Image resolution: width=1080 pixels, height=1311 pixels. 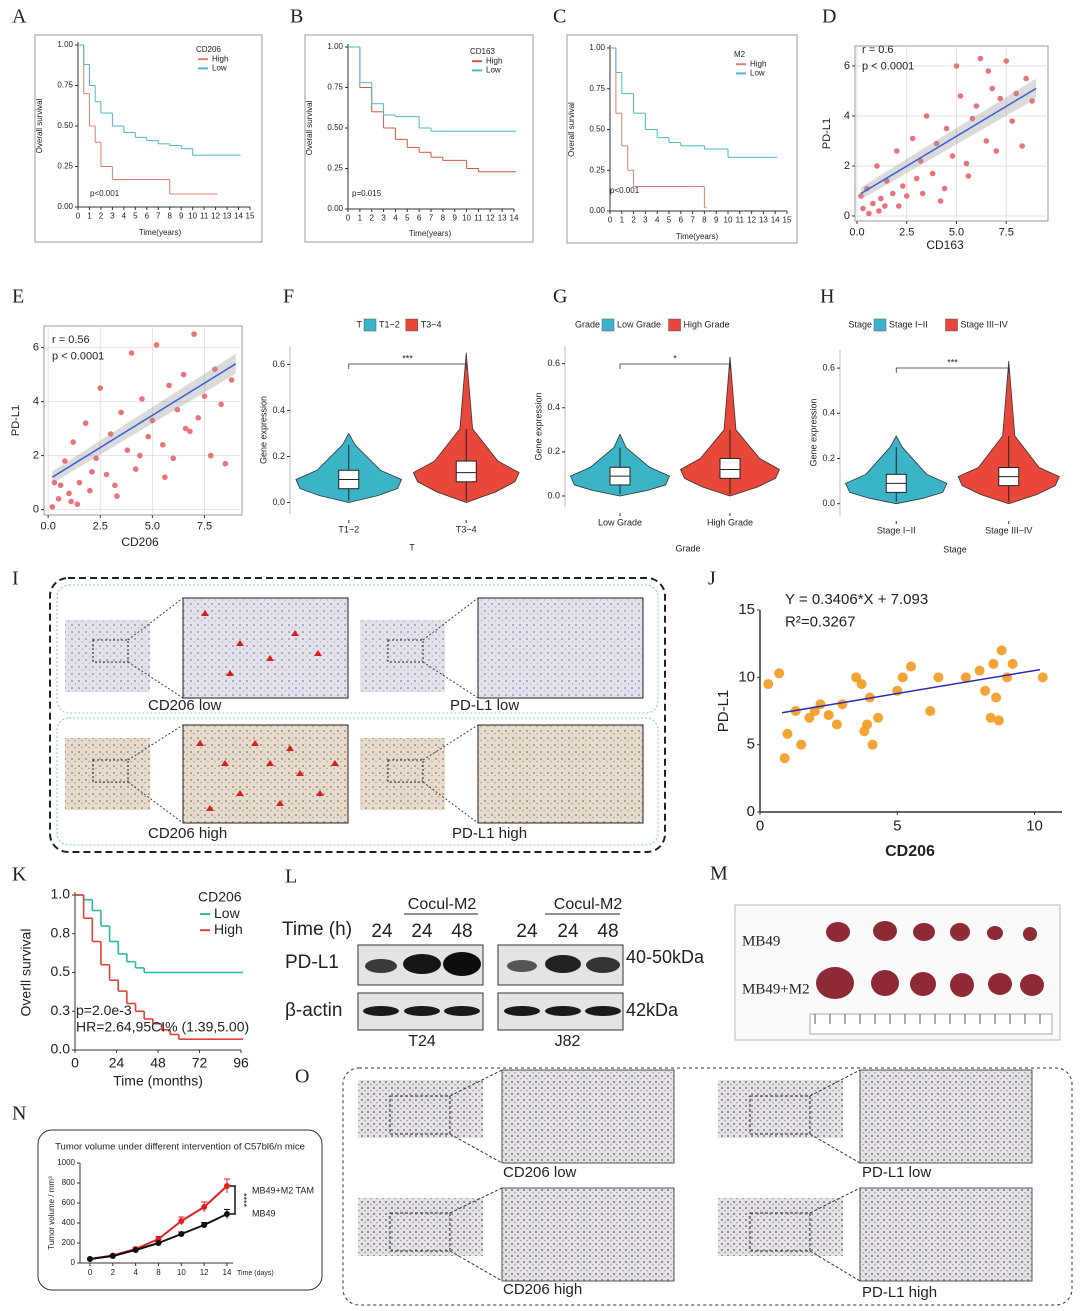 I want to click on x-tick-label: 11, so click(x=478, y=218).